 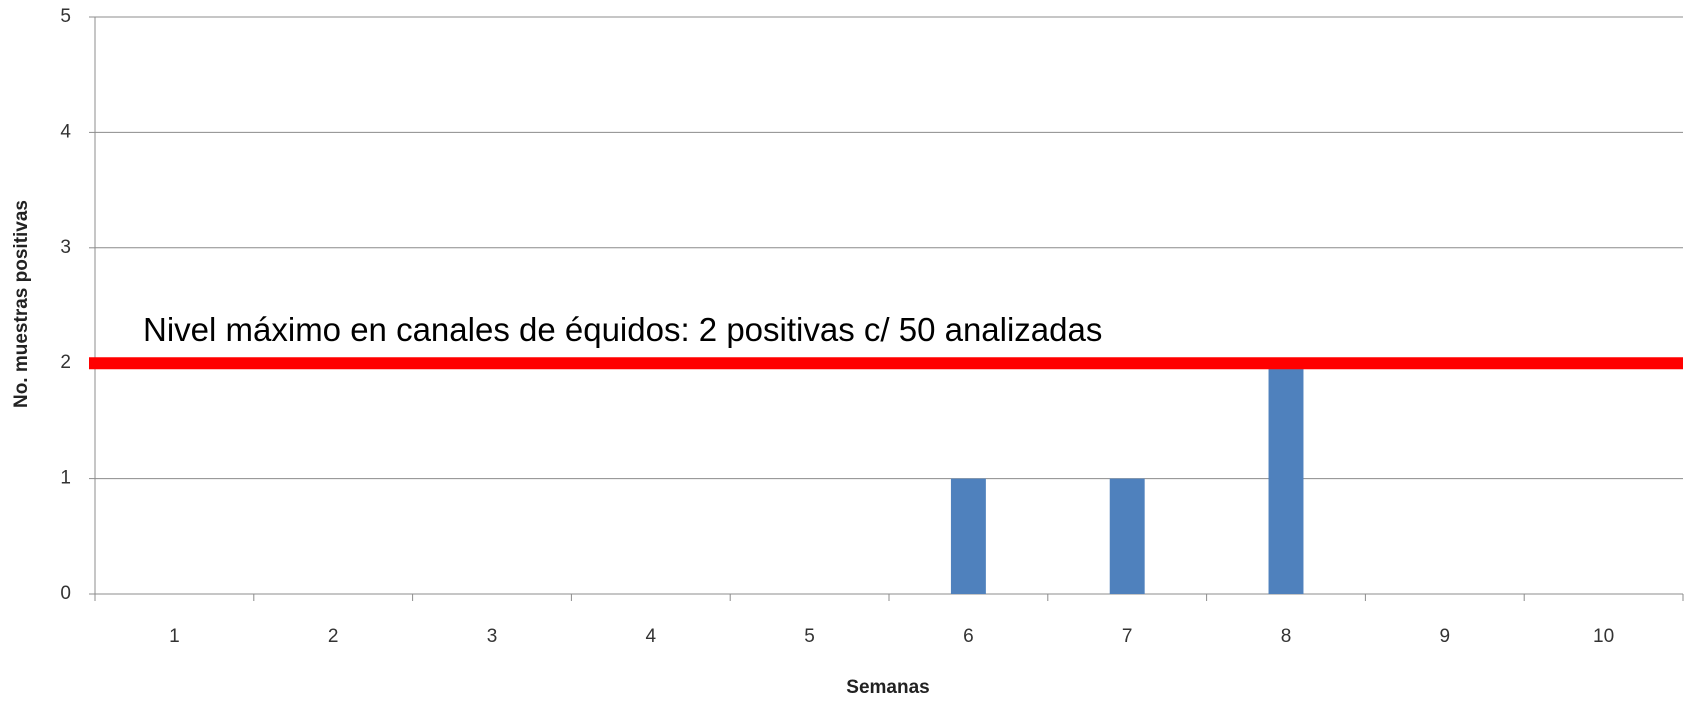 I want to click on x-tick-label: 7, so click(x=1127, y=636).